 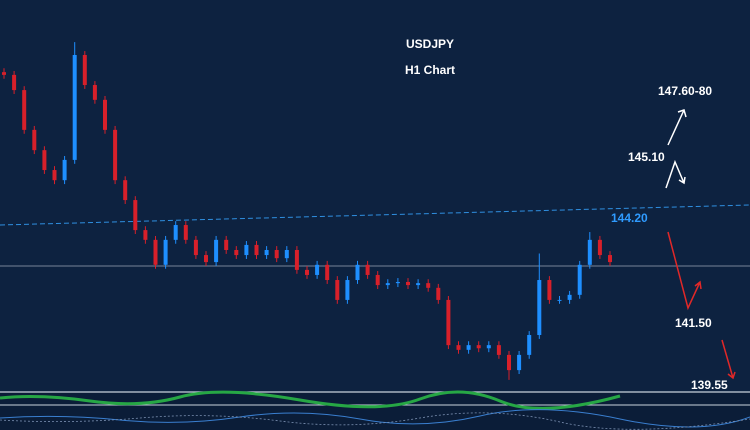 What do you see at coordinates (685, 91) in the screenshot?
I see `target-label: 147.60-80` at bounding box center [685, 91].